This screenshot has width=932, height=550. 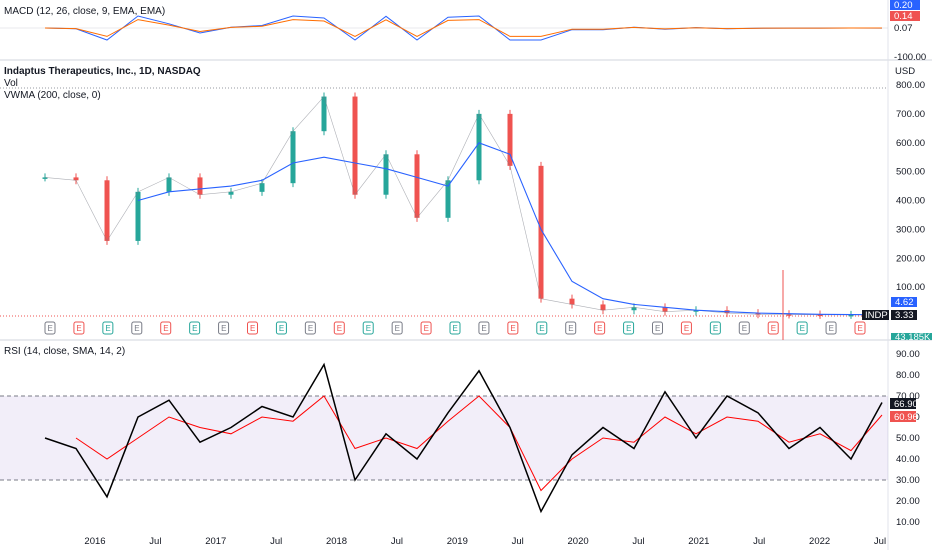 I want to click on last-price: 3.33, so click(x=904, y=315).